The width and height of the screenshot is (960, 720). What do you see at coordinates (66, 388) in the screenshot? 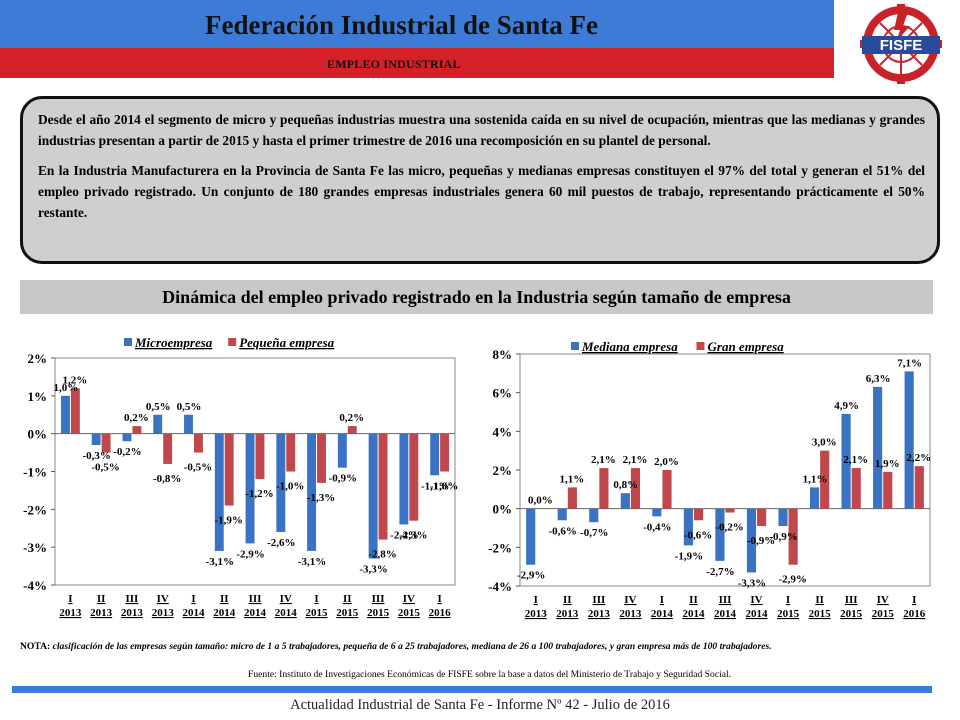
I see `data-label: 1,0%` at bounding box center [66, 388].